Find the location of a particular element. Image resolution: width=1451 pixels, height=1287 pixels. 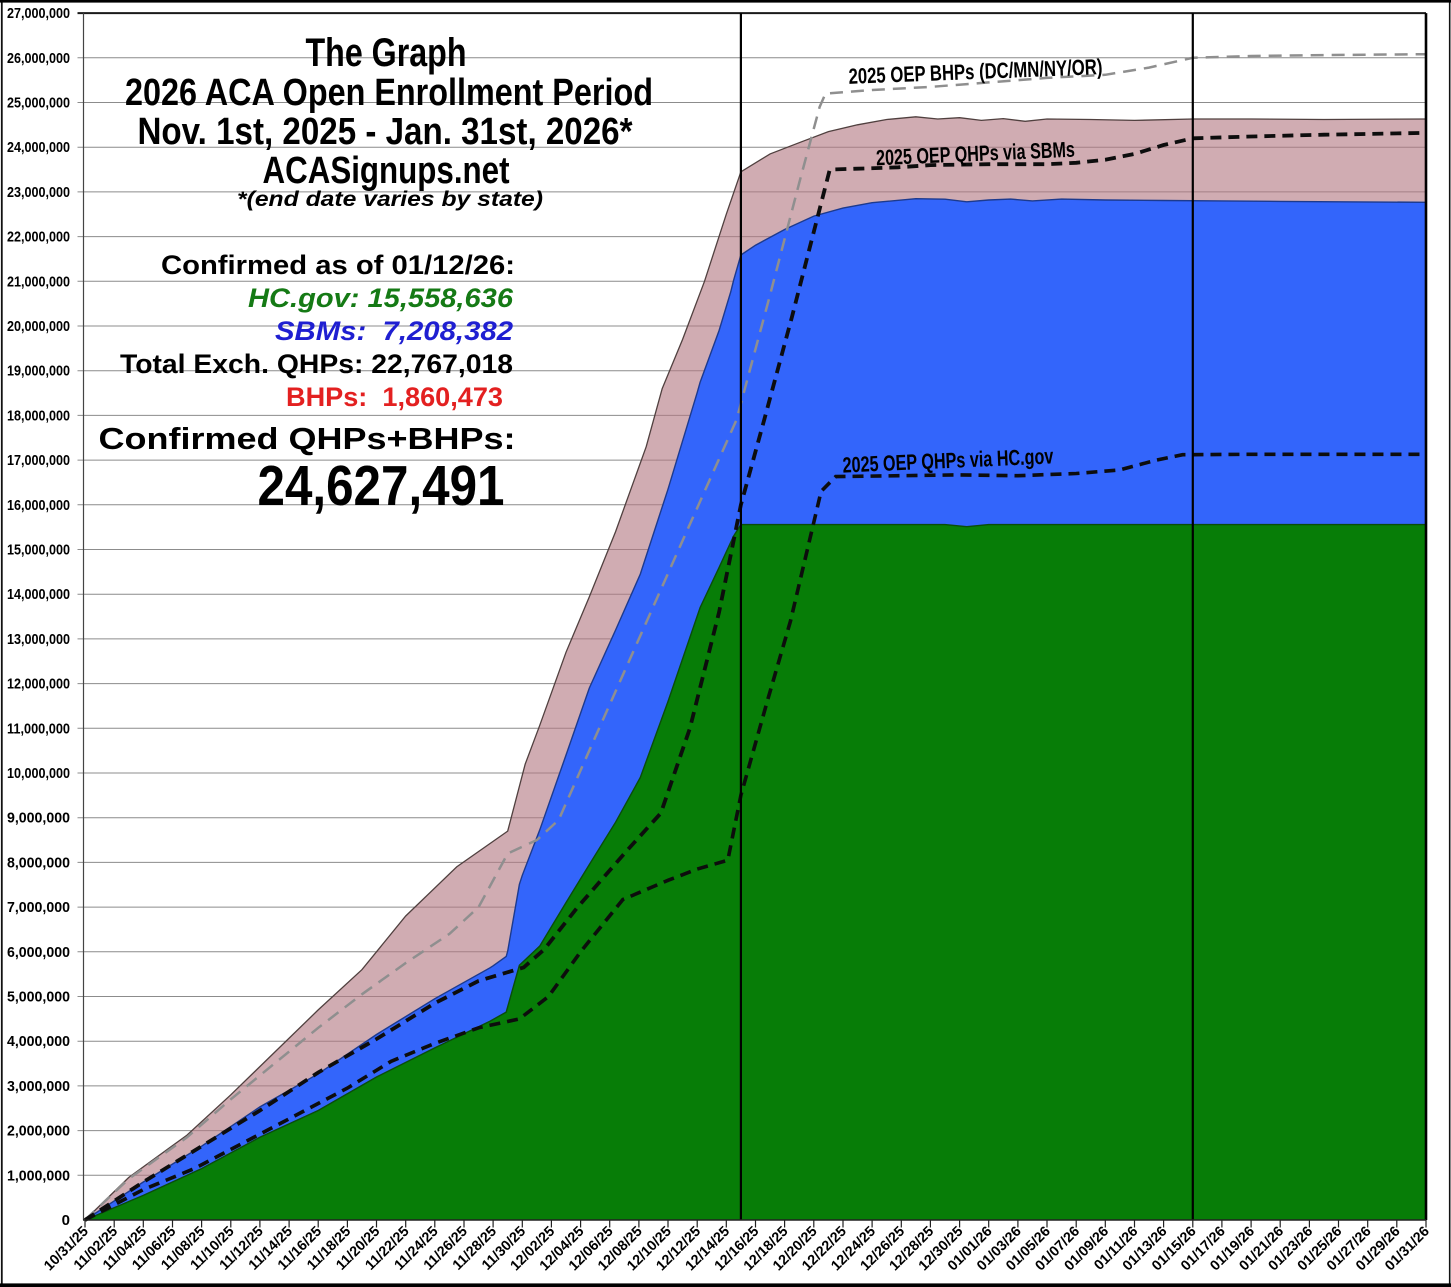

svg-text: 6,000,000 is located at coordinates (38, 952).